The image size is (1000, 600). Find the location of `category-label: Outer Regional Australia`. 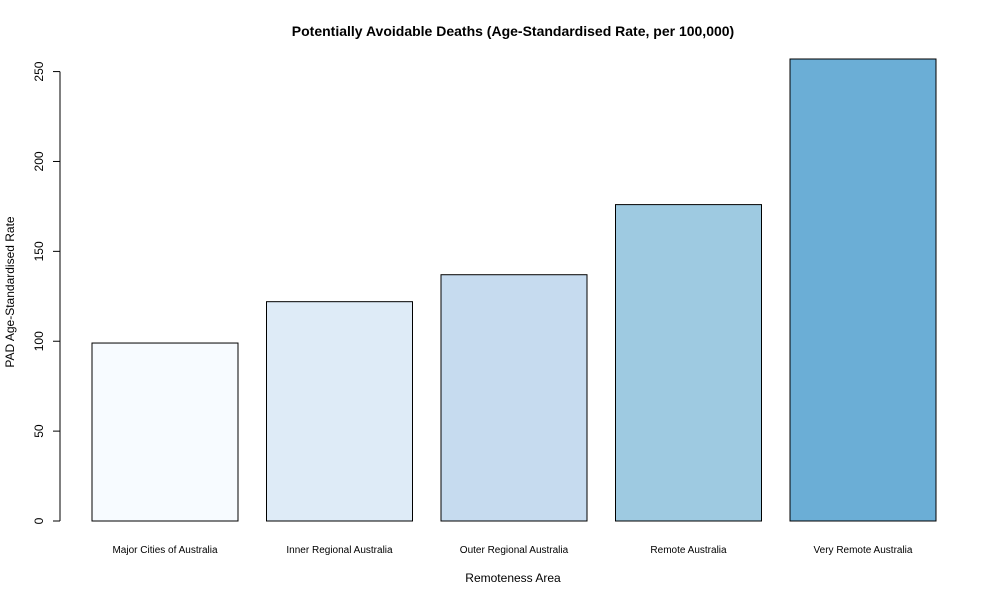

category-label: Outer Regional Australia is located at coordinates (514, 550).